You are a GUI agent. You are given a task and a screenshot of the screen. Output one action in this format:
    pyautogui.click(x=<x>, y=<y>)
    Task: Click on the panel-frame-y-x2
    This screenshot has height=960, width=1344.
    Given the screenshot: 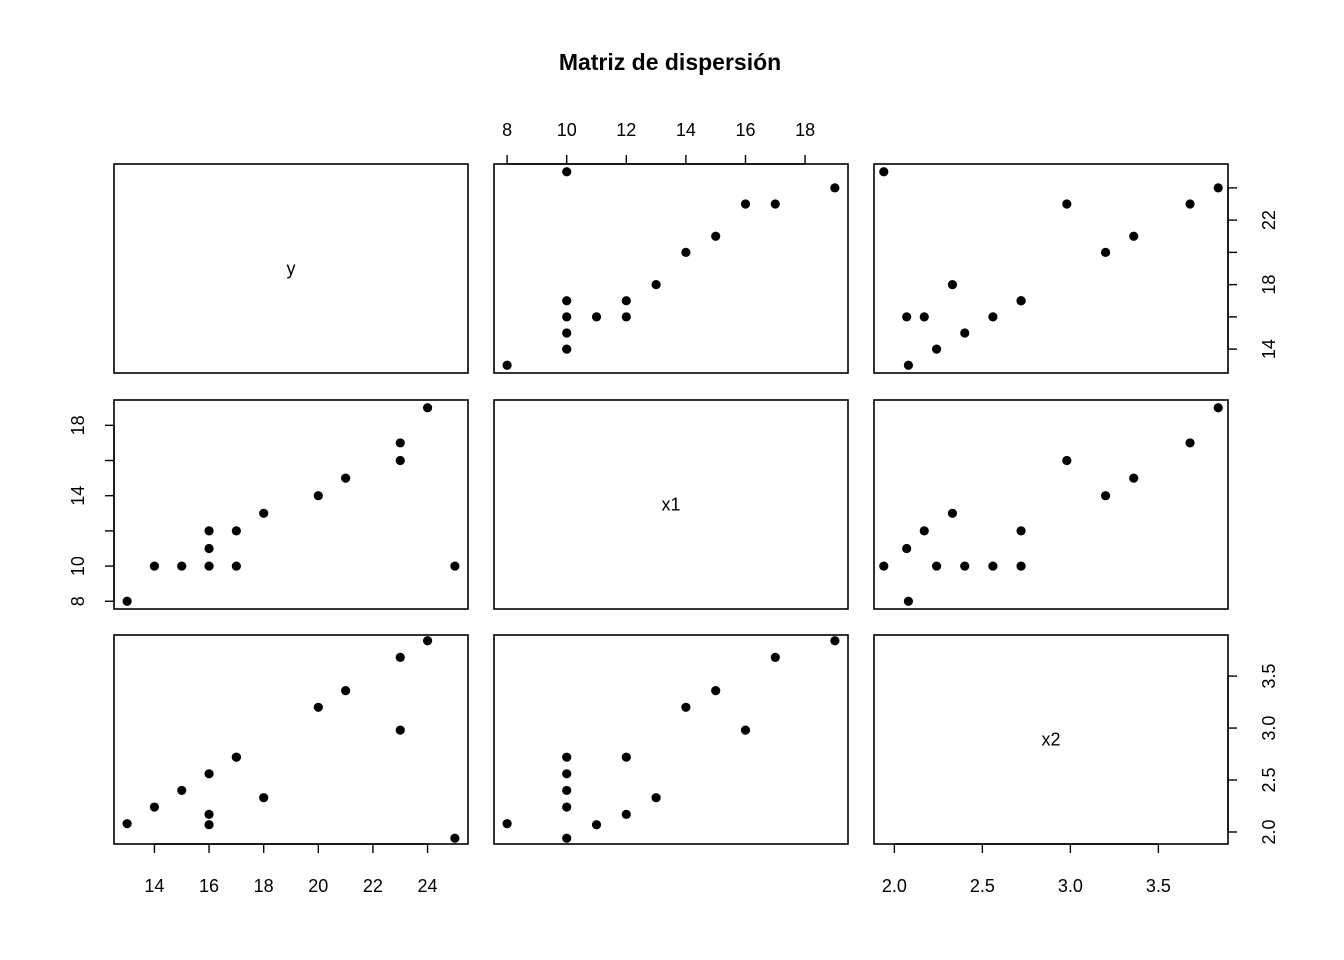 What is the action you would take?
    pyautogui.click(x=1051, y=268)
    